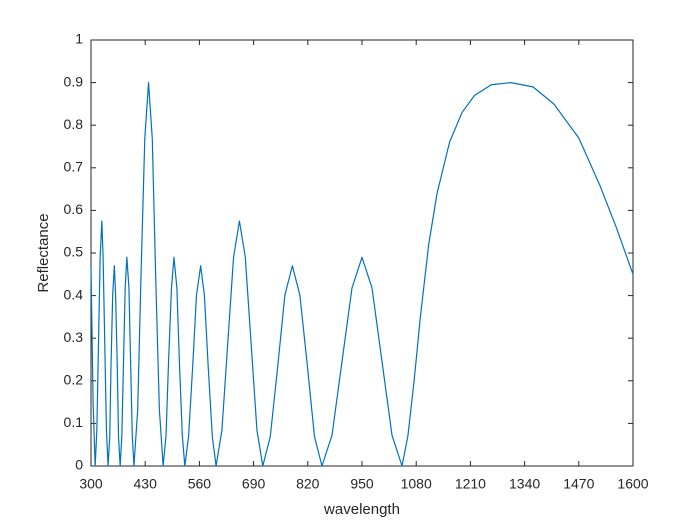 The width and height of the screenshot is (700, 525). What do you see at coordinates (524, 484) in the screenshot?
I see `x-tick-label: 1340` at bounding box center [524, 484].